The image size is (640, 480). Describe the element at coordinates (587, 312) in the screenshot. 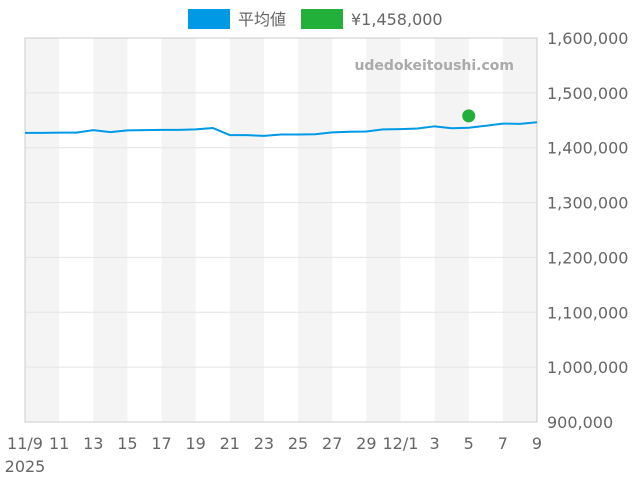

I see `y-tick-label: 1,100,000` at that location.